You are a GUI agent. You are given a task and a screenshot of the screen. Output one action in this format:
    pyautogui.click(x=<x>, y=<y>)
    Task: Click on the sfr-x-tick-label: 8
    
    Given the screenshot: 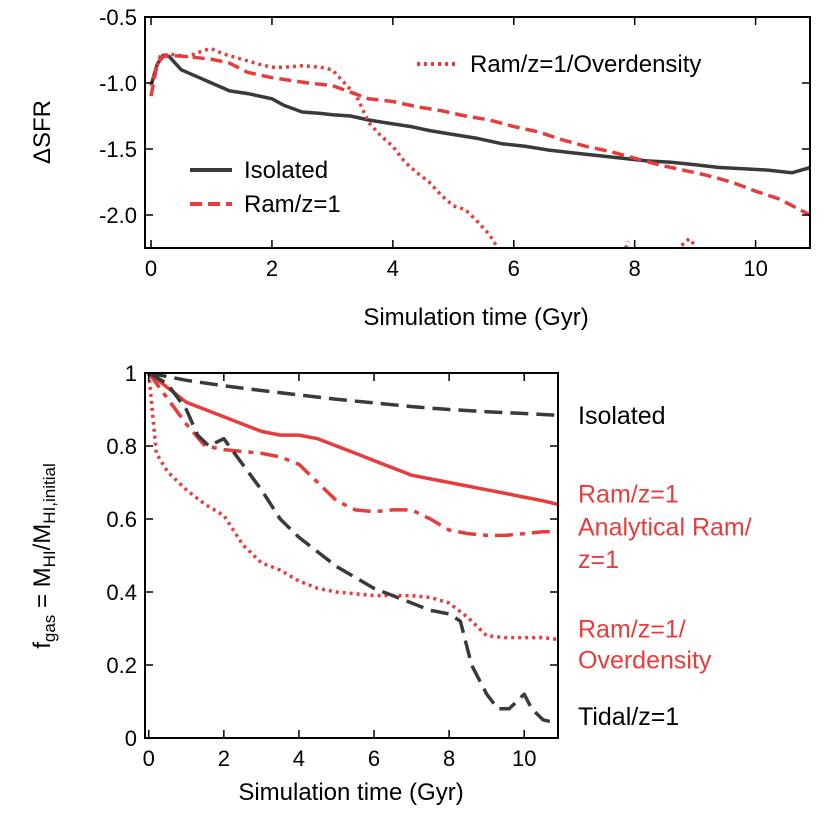 What is the action you would take?
    pyautogui.click(x=635, y=268)
    